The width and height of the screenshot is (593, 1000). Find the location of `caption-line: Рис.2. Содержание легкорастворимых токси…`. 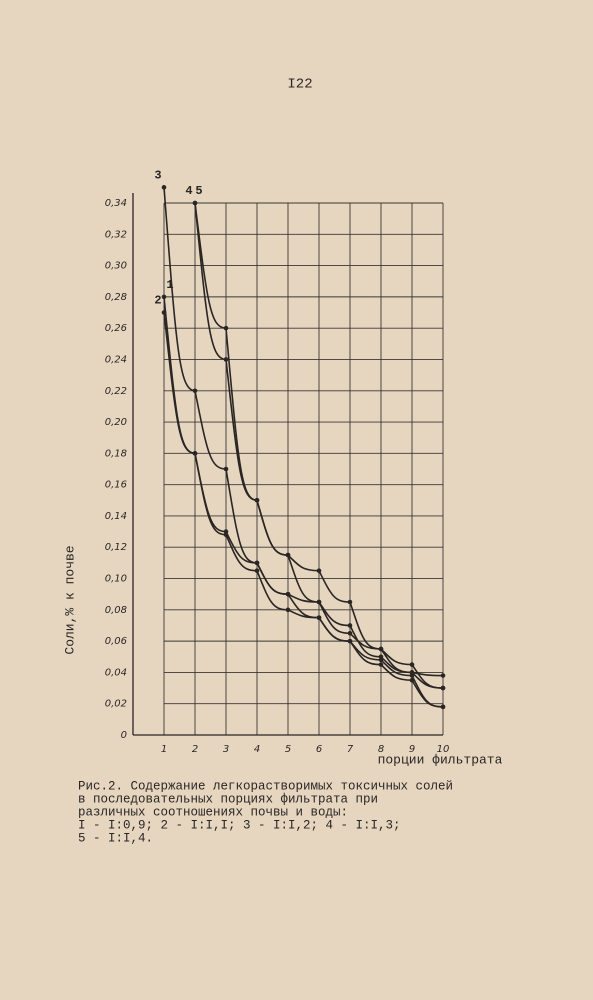

caption-line: Рис.2. Содержание легкорастворимых токси… is located at coordinates (265, 786).